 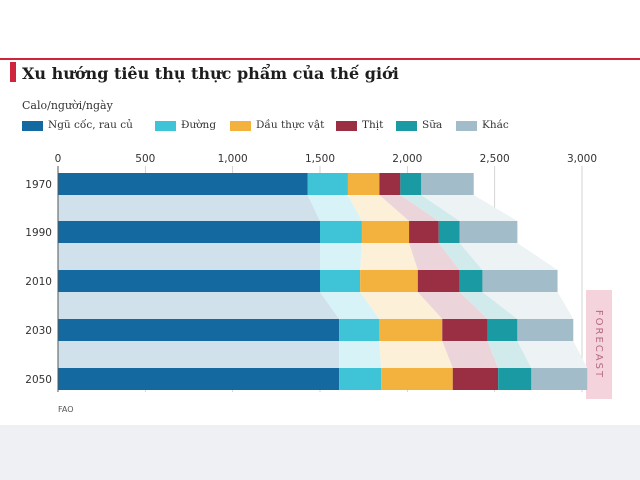 I want to click on y-tick-label: 2050, so click(x=38, y=380).